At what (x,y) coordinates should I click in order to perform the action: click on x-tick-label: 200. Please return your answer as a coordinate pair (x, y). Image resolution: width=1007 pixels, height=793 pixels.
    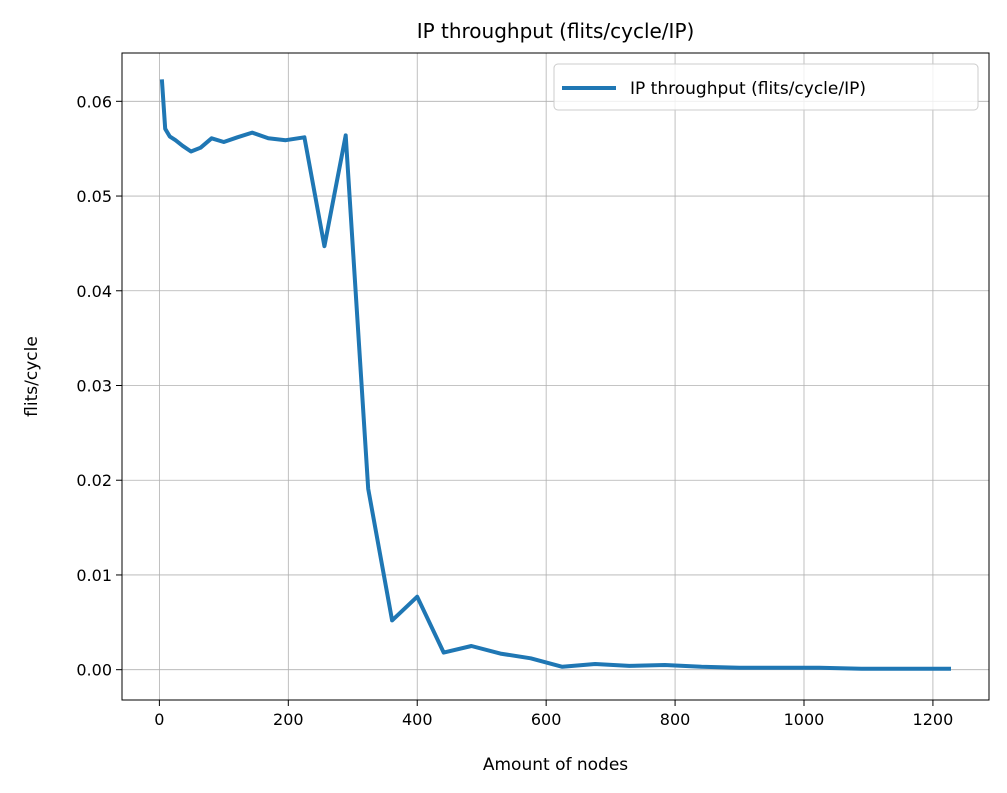
    Looking at the image, I should click on (288, 719).